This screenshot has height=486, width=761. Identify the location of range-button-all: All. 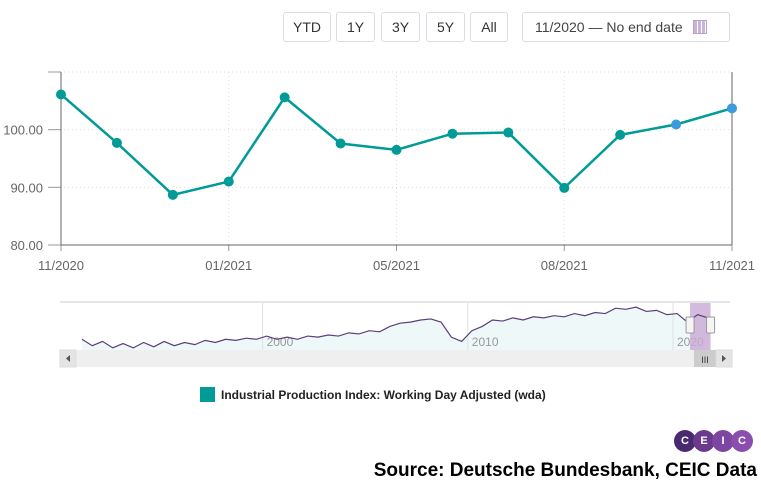
(489, 27).